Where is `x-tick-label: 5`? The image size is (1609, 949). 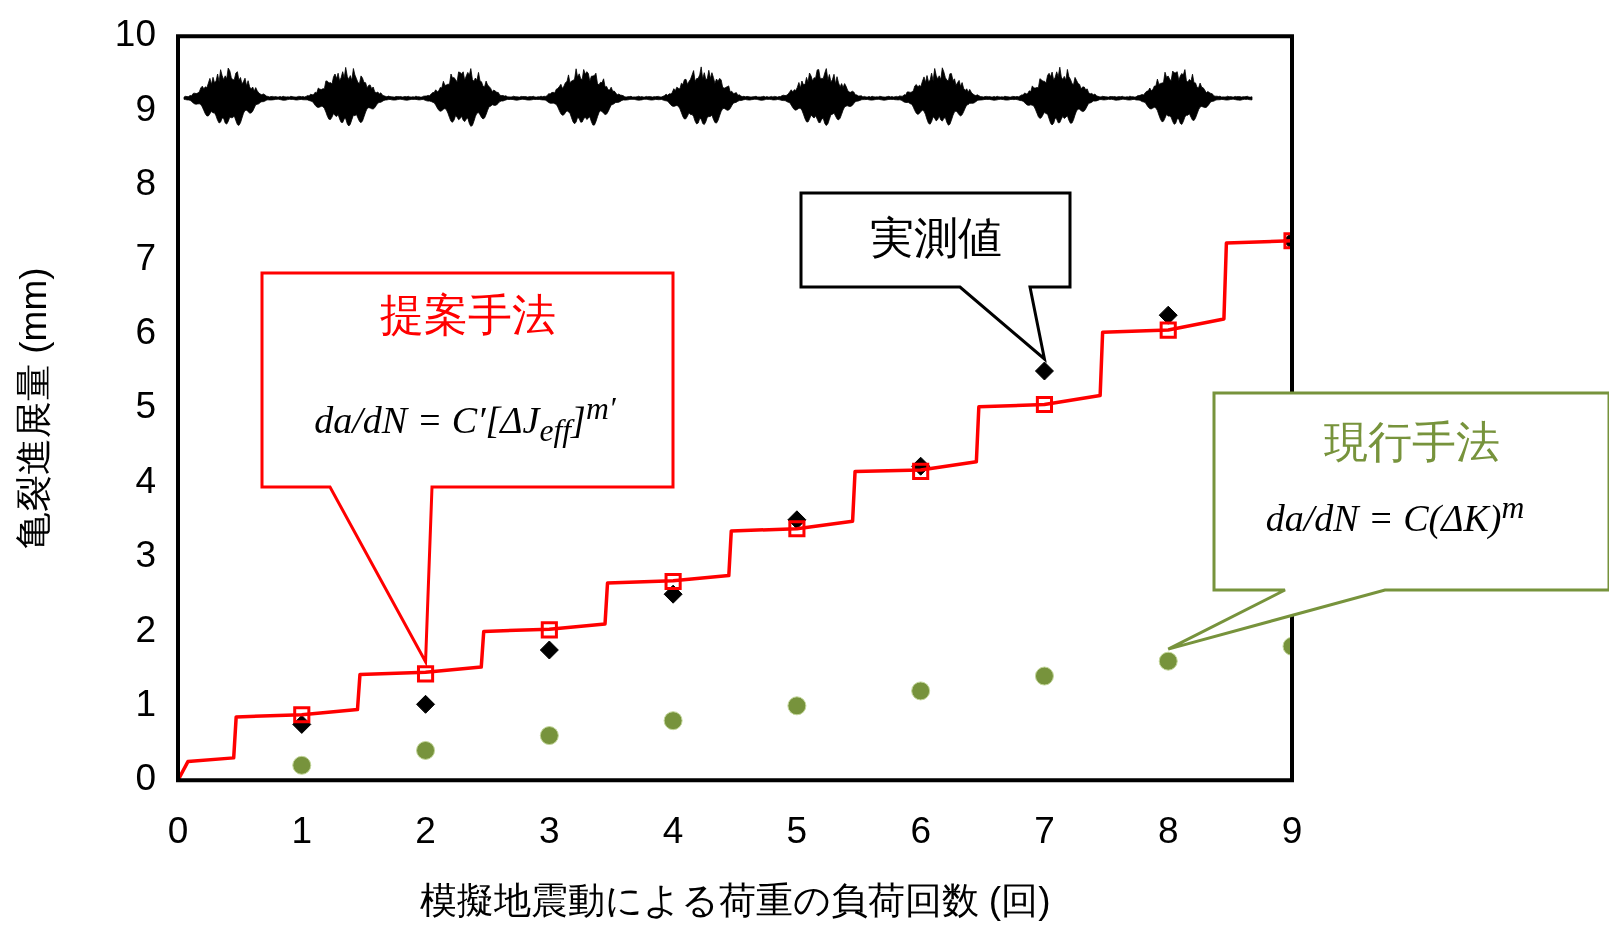
x-tick-label: 5 is located at coordinates (797, 830).